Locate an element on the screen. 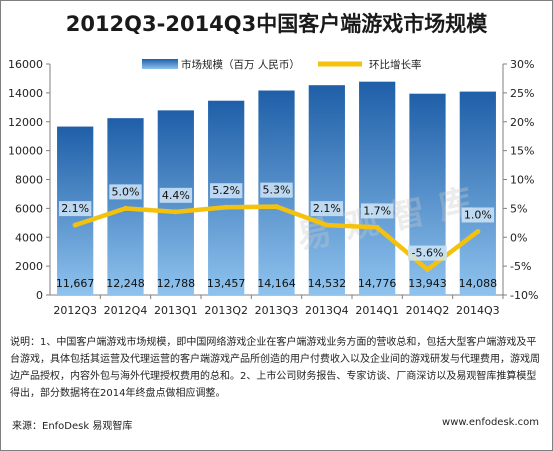 This screenshot has height=451, width=553. line-value-label: 4.4% is located at coordinates (176, 195).